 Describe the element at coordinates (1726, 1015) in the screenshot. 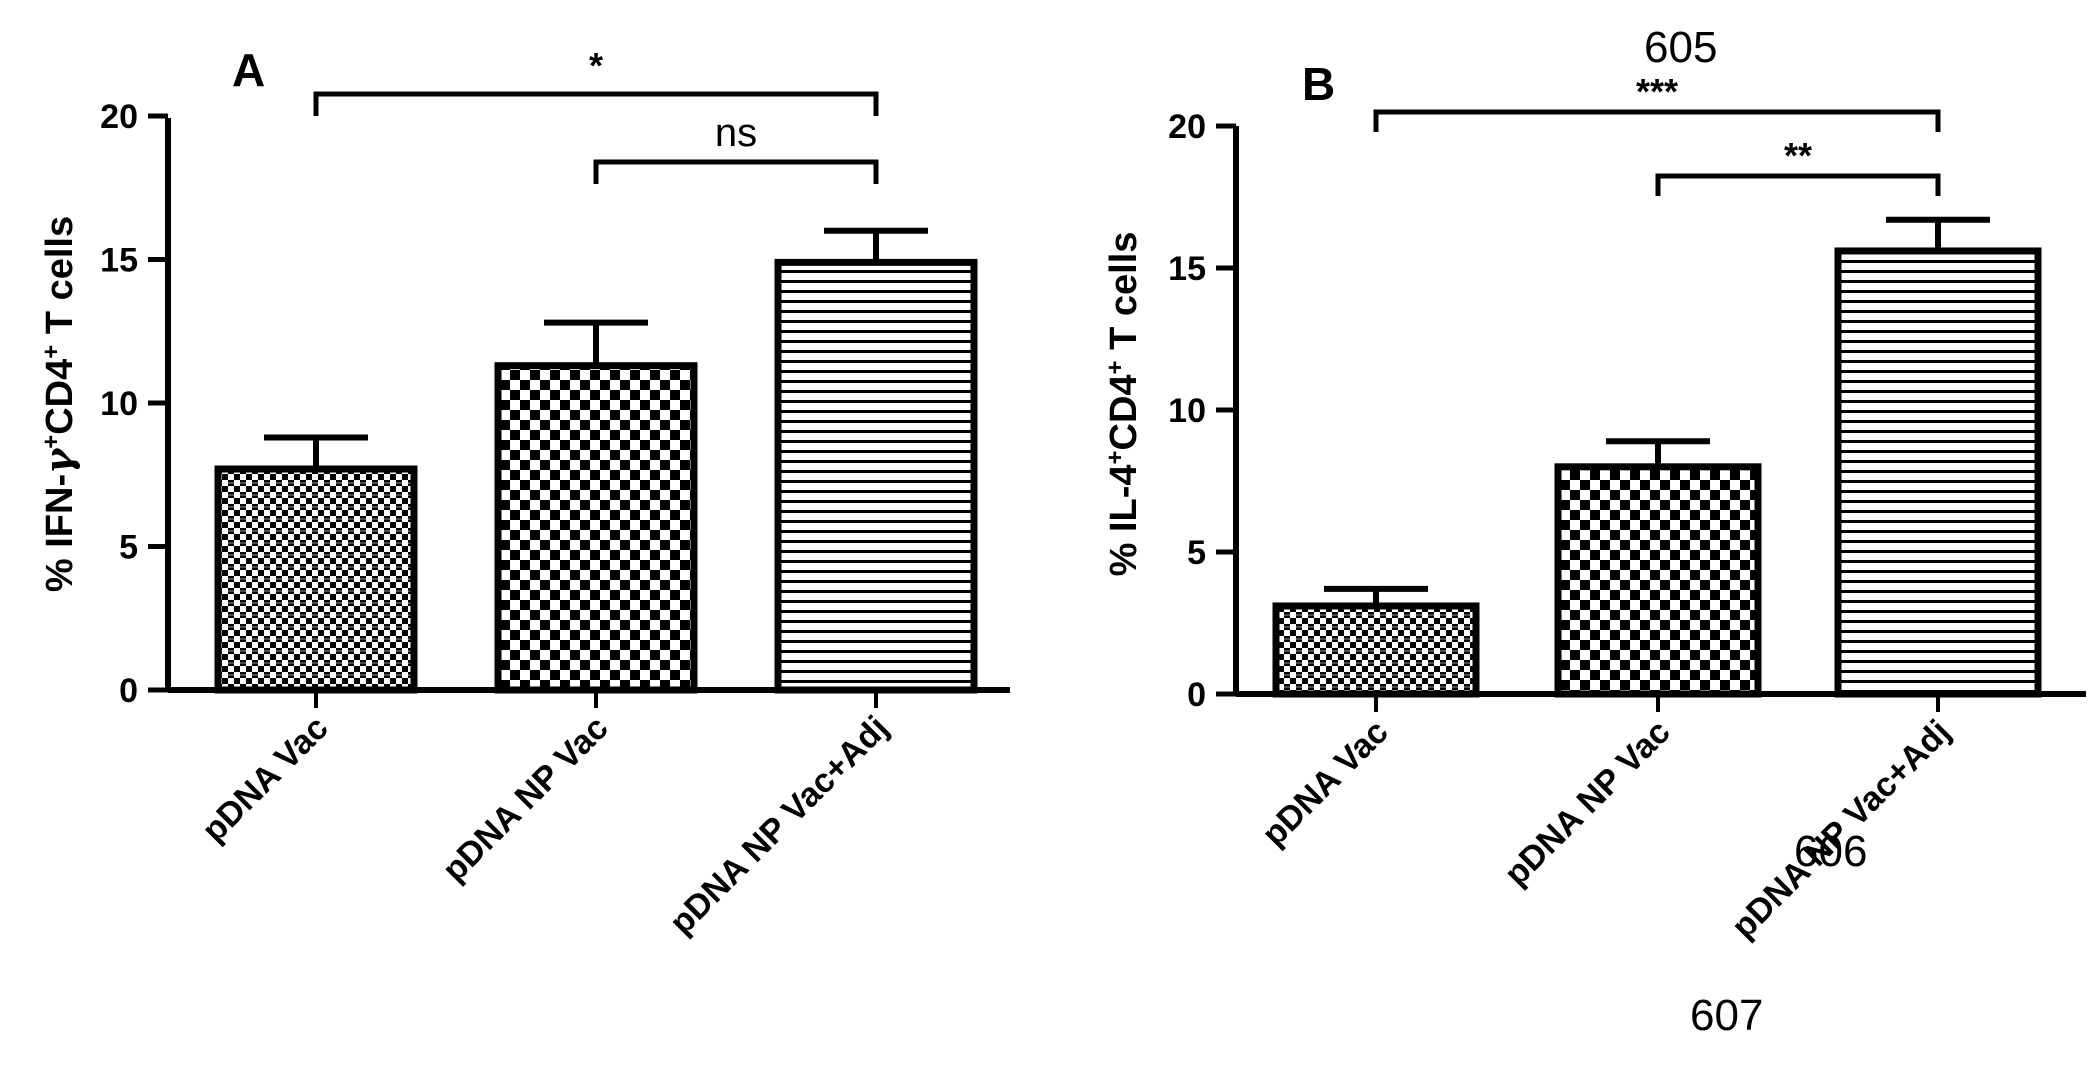

I see `overlay-number-607: 607` at that location.